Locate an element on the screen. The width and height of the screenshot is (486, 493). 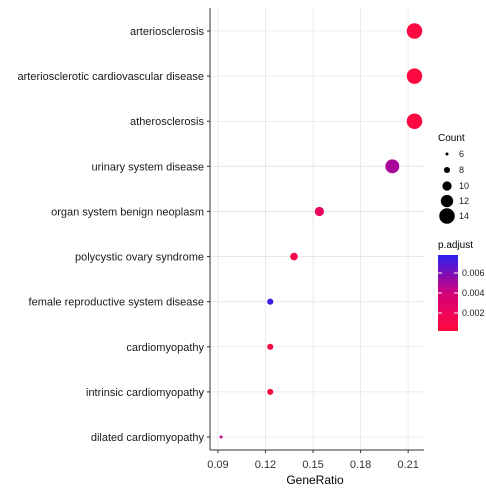
count-legend-label: 14 is located at coordinates (464, 216).